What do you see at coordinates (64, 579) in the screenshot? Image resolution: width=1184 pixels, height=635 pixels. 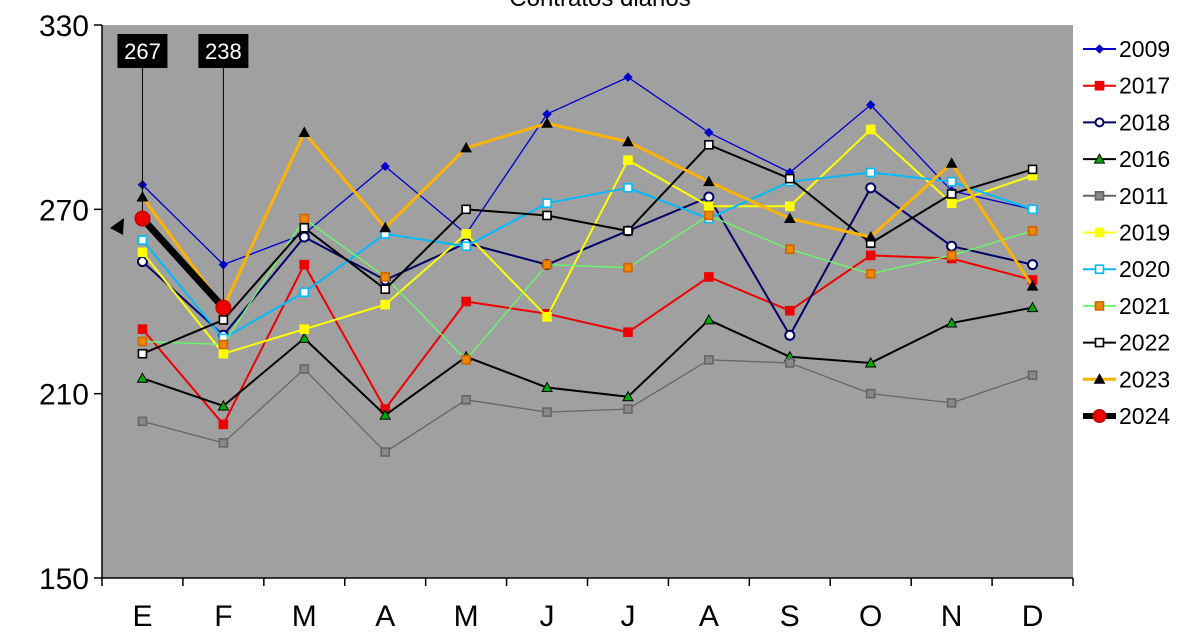 I see `y-tick-label: 150` at bounding box center [64, 579].